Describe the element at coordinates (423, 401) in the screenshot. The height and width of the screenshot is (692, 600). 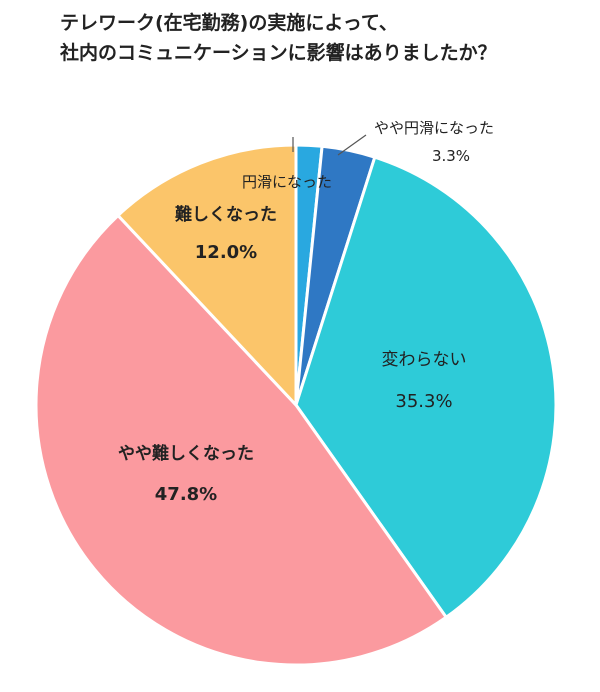
I see `slice-value-label: 35.3%` at that location.